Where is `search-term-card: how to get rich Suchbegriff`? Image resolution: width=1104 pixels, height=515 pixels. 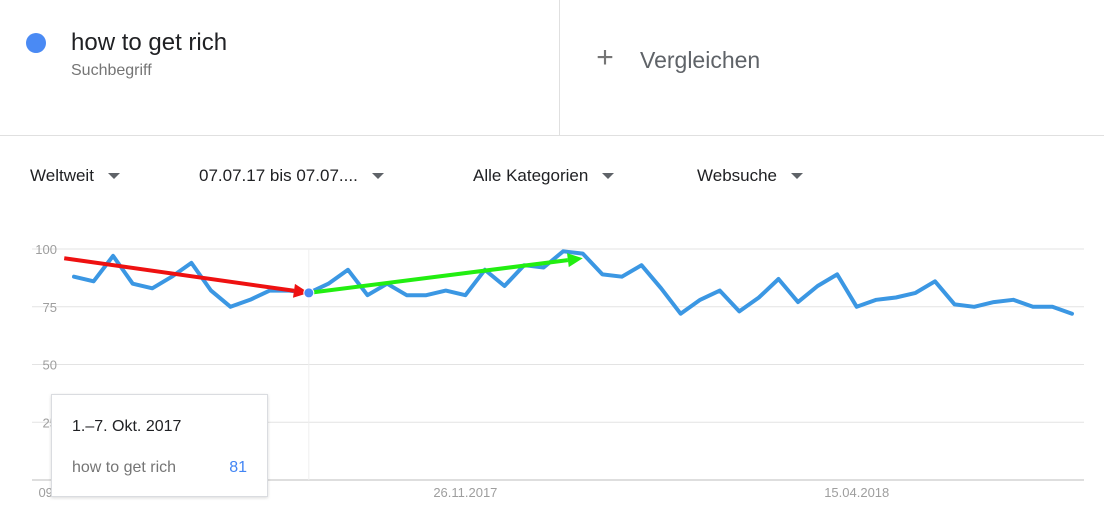
search-term-card: how to get rich Suchbegriff is located at coordinates (280, 67).